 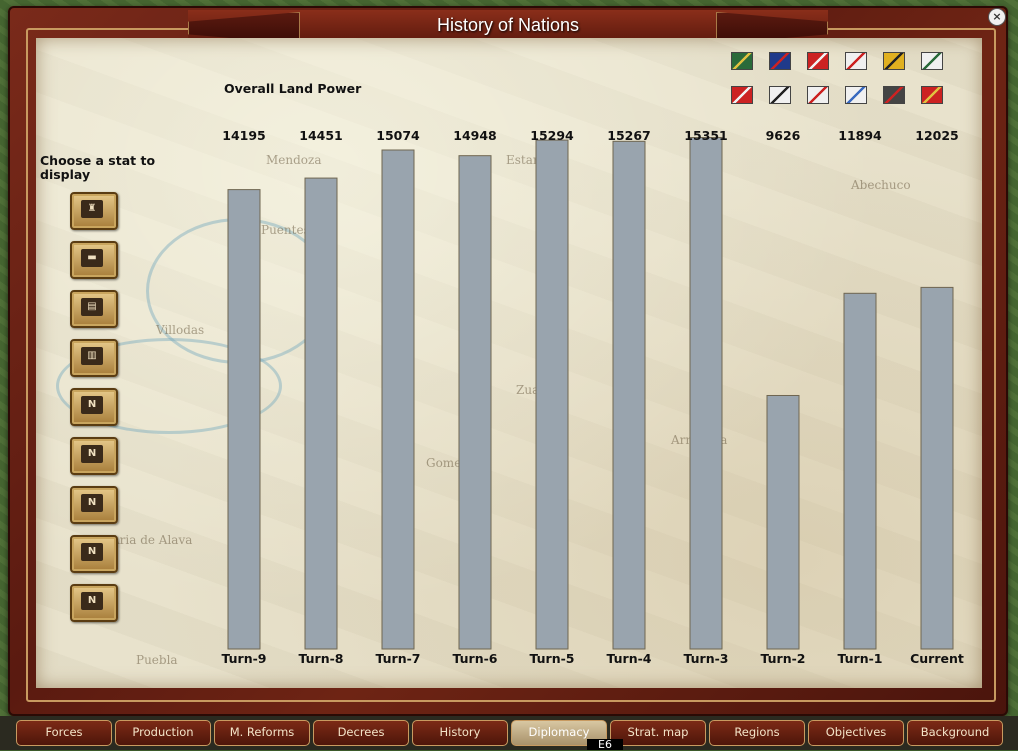 I want to click on austria-flag, so click(x=894, y=61).